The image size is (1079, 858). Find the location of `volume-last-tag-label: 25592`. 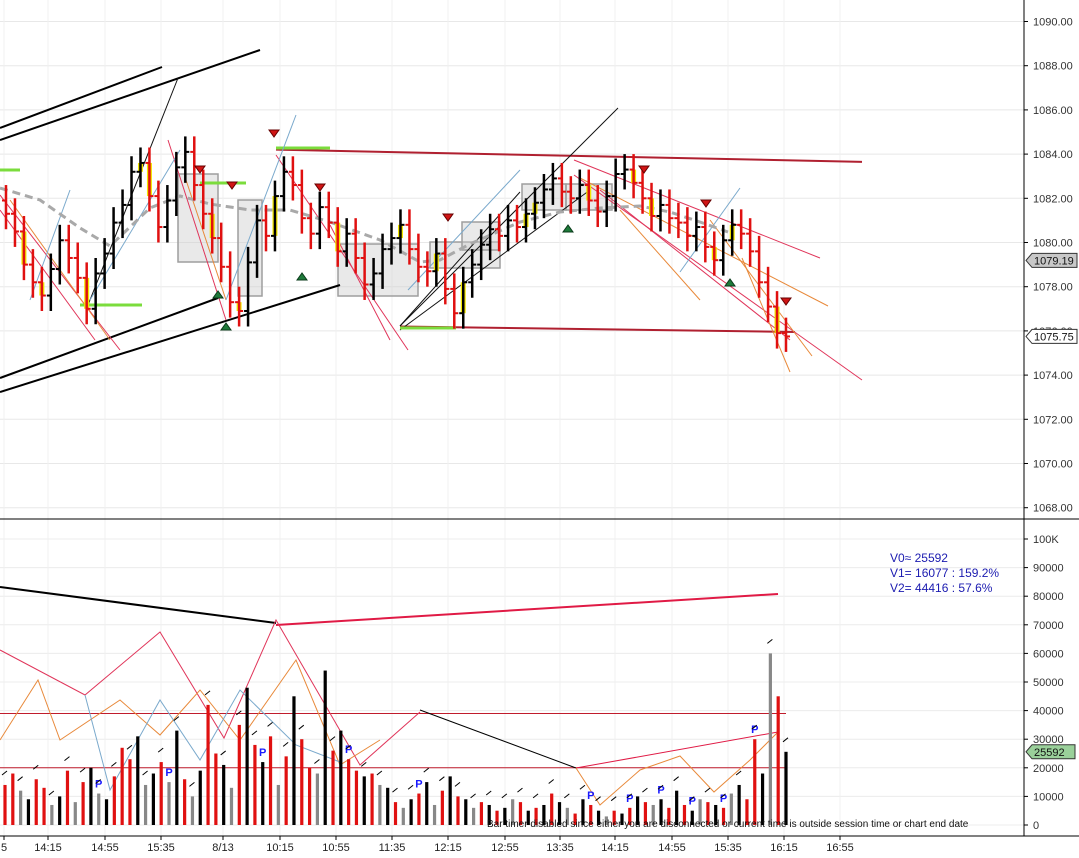

volume-last-tag-label: 25592 is located at coordinates (1049, 753).